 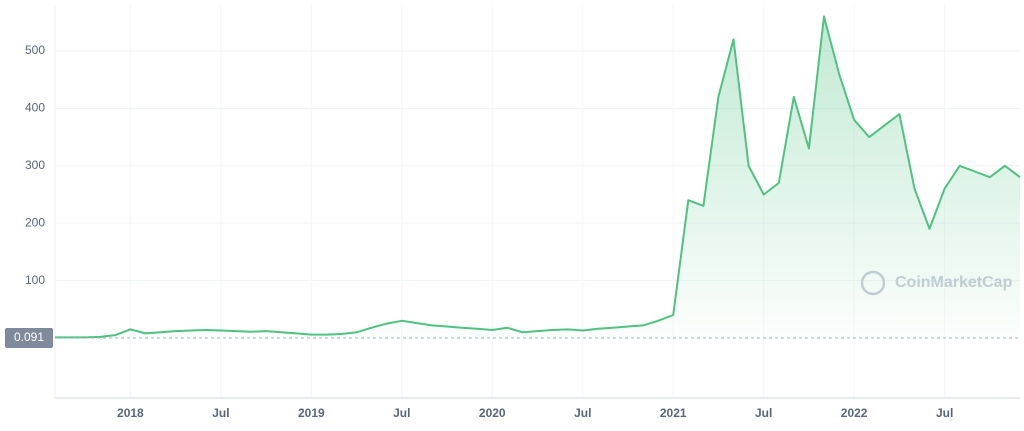 I want to click on x-tick-label: 2021, so click(x=673, y=413).